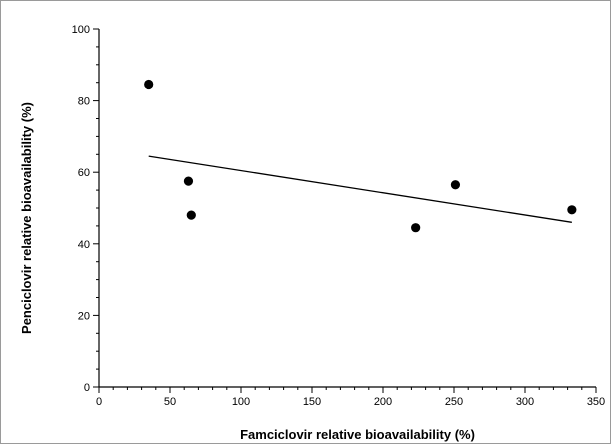 The height and width of the screenshot is (445, 611). Describe the element at coordinates (312, 402) in the screenshot. I see `x-tick-label: 150` at that location.